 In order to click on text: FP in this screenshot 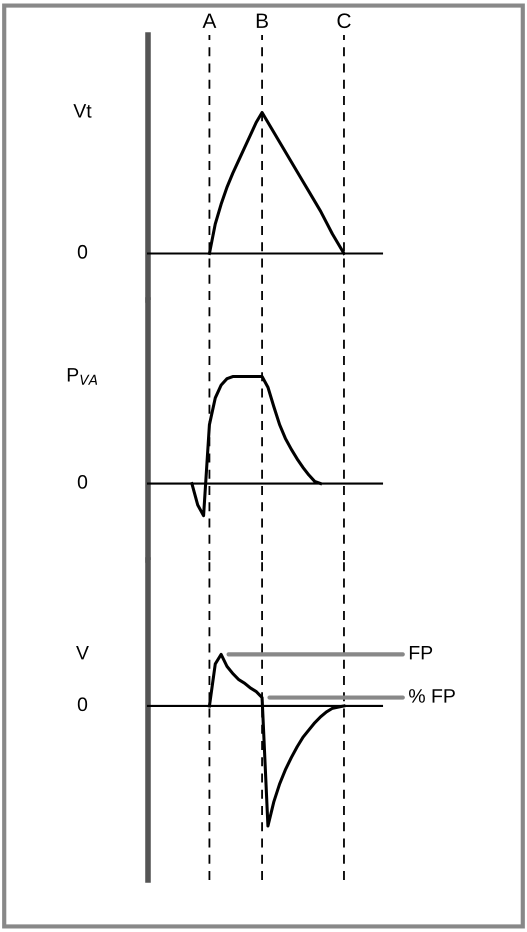, I will do `click(421, 653)`.